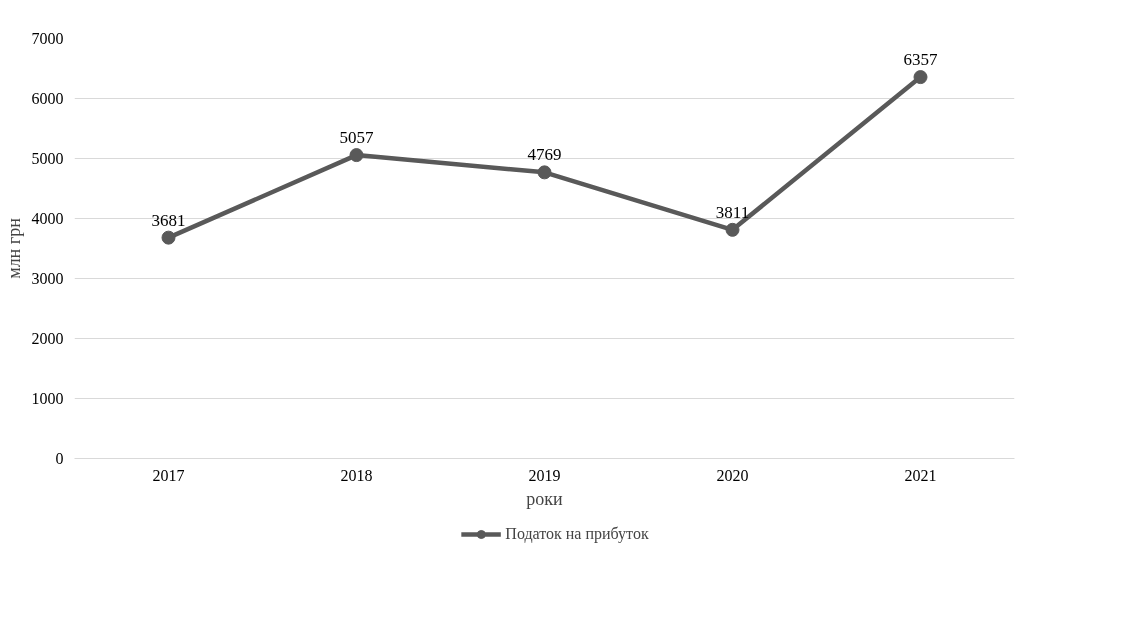 This screenshot has width=1130, height=642. Describe the element at coordinates (47, 278) in the screenshot. I see `y-tick-label: 3000` at that location.